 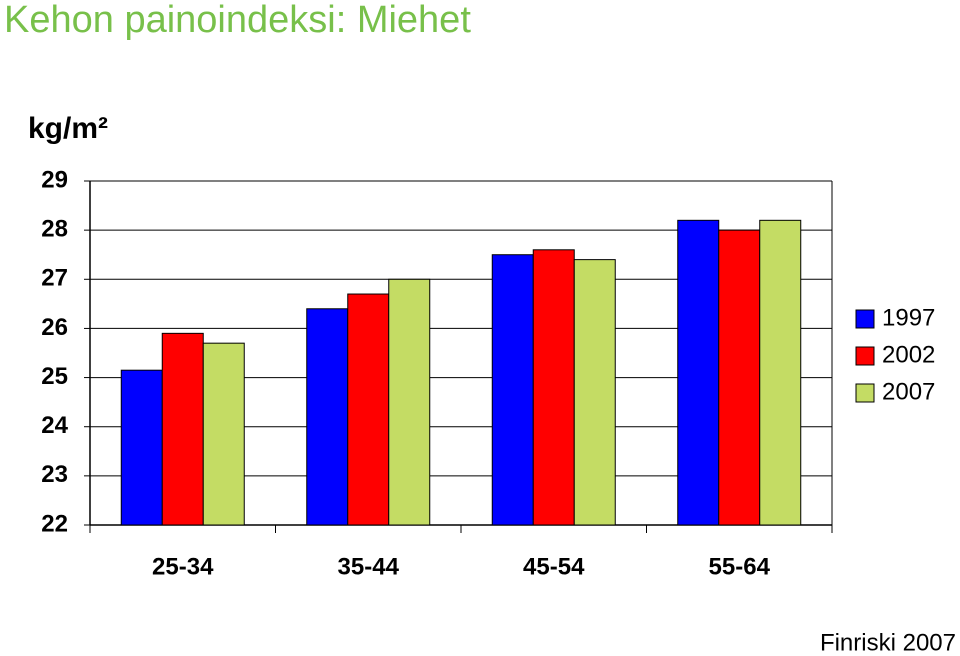 What do you see at coordinates (54, 474) in the screenshot?
I see `y-tick-label: 23` at bounding box center [54, 474].